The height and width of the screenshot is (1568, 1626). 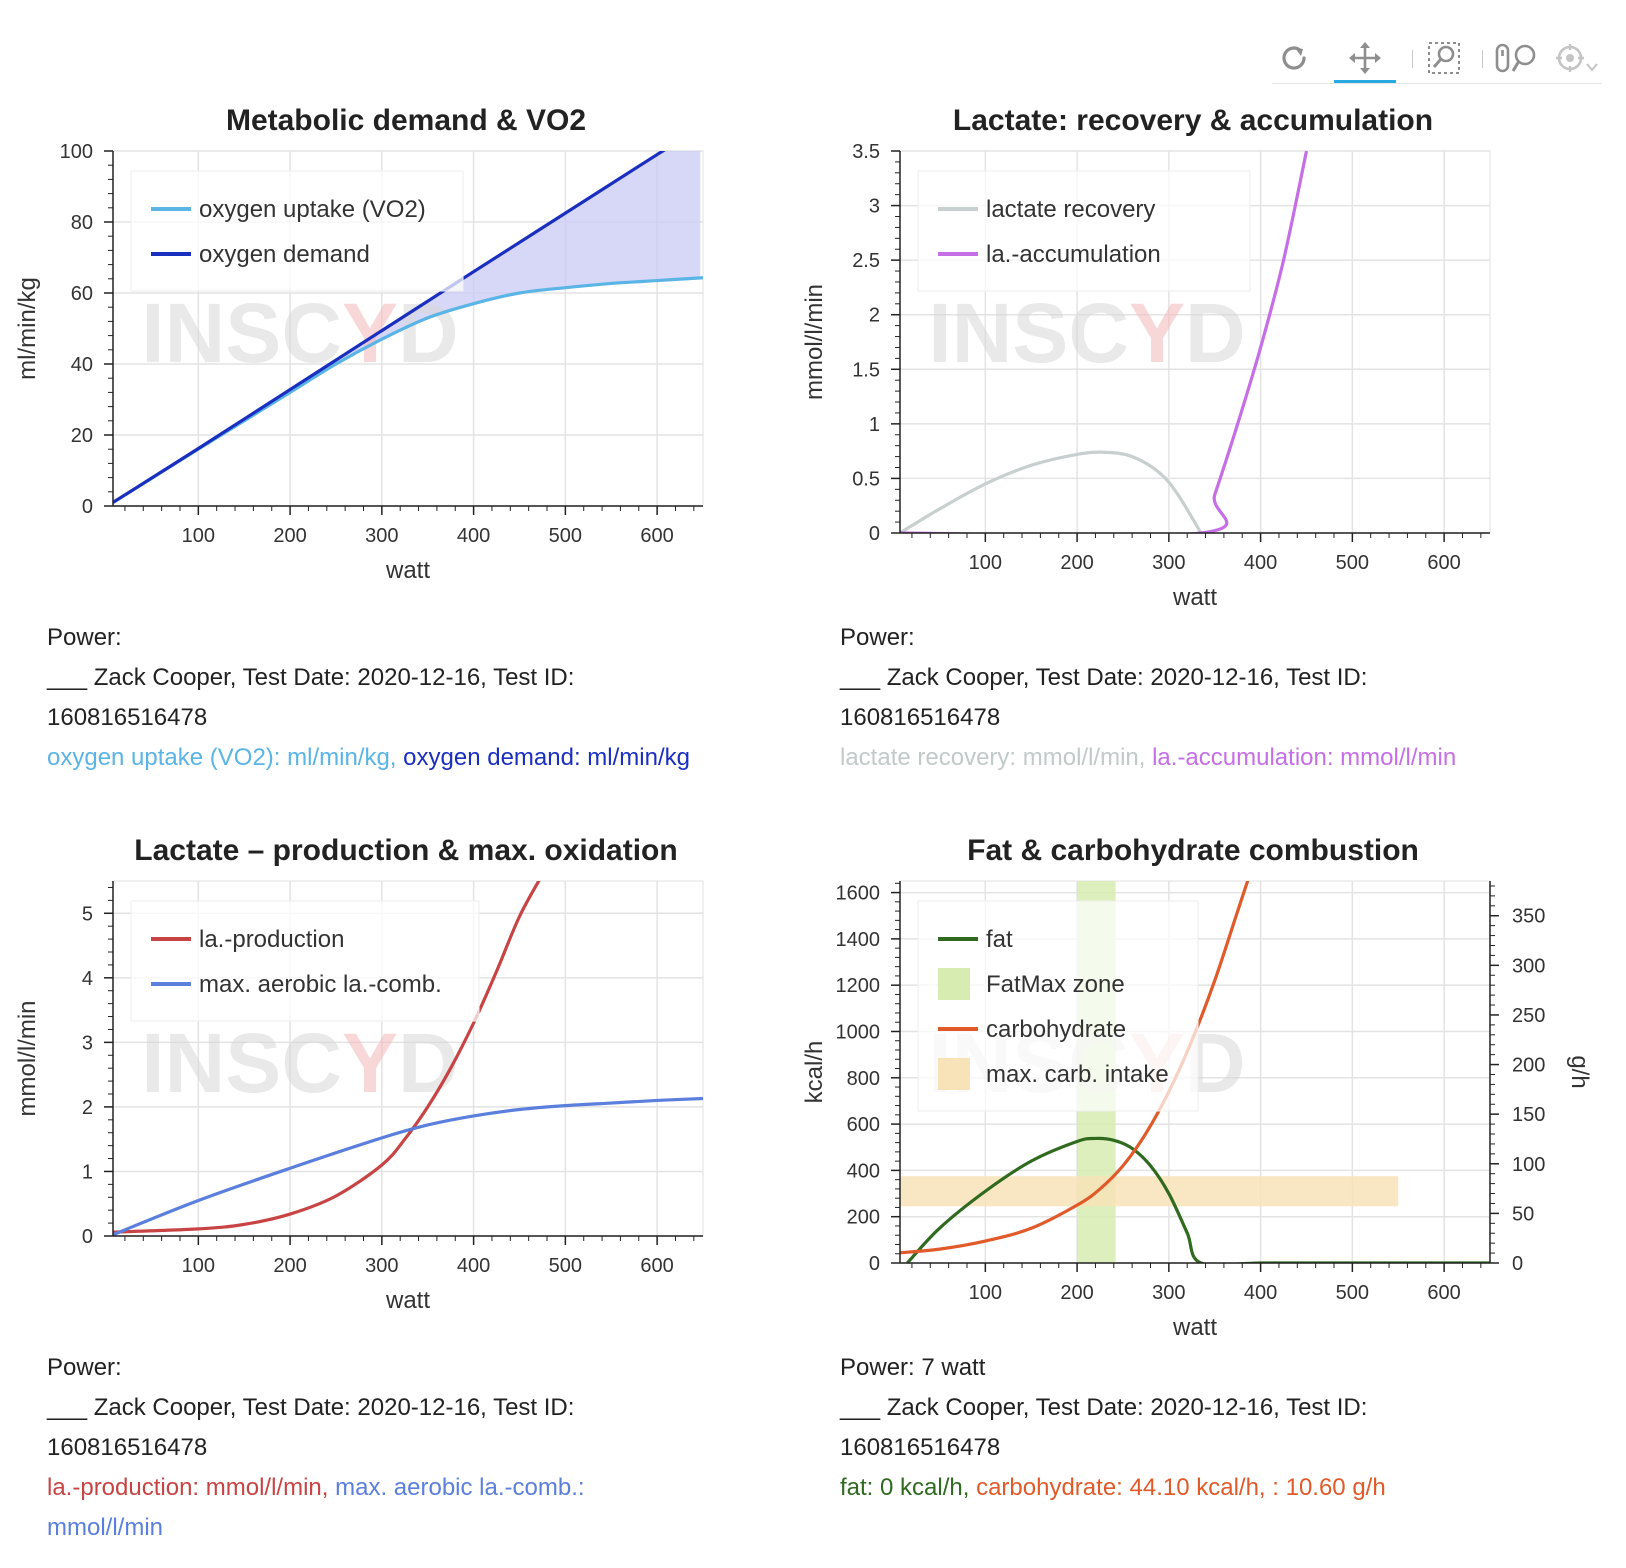 What do you see at coordinates (316, 1507) in the screenshot?
I see `max-aerobic-readout: max. aerobic la.-comb.: mmol/l/min` at bounding box center [316, 1507].